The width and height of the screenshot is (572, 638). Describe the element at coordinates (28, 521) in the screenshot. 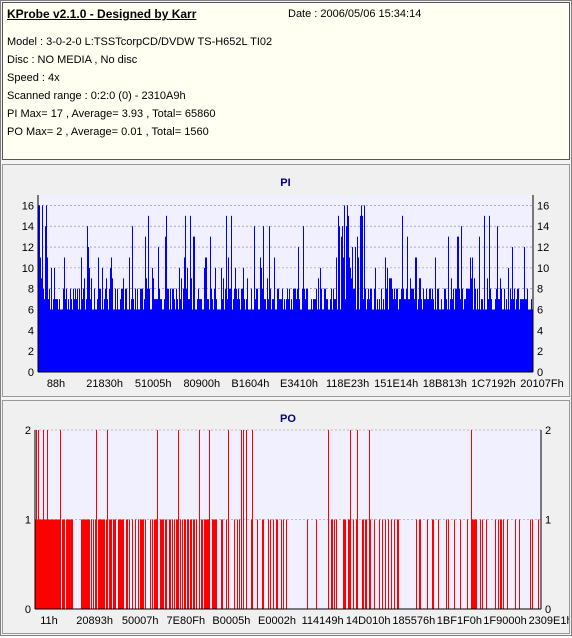

I see `y-tick-label-left: 1` at that location.